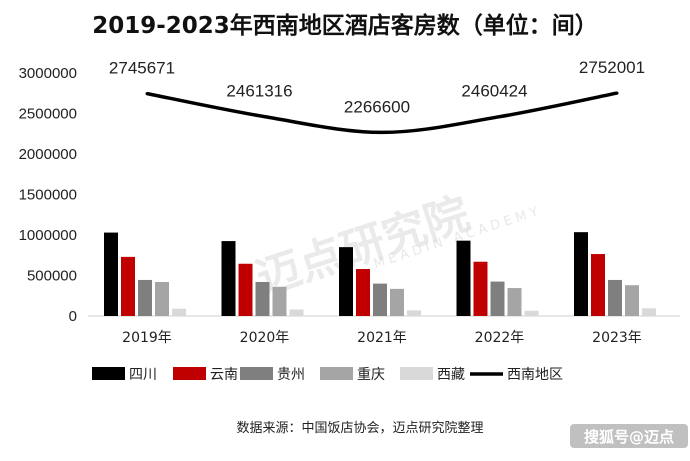 Image resolution: width=690 pixels, height=461 pixels. I want to click on legend-label: 西藏, so click(451, 375).